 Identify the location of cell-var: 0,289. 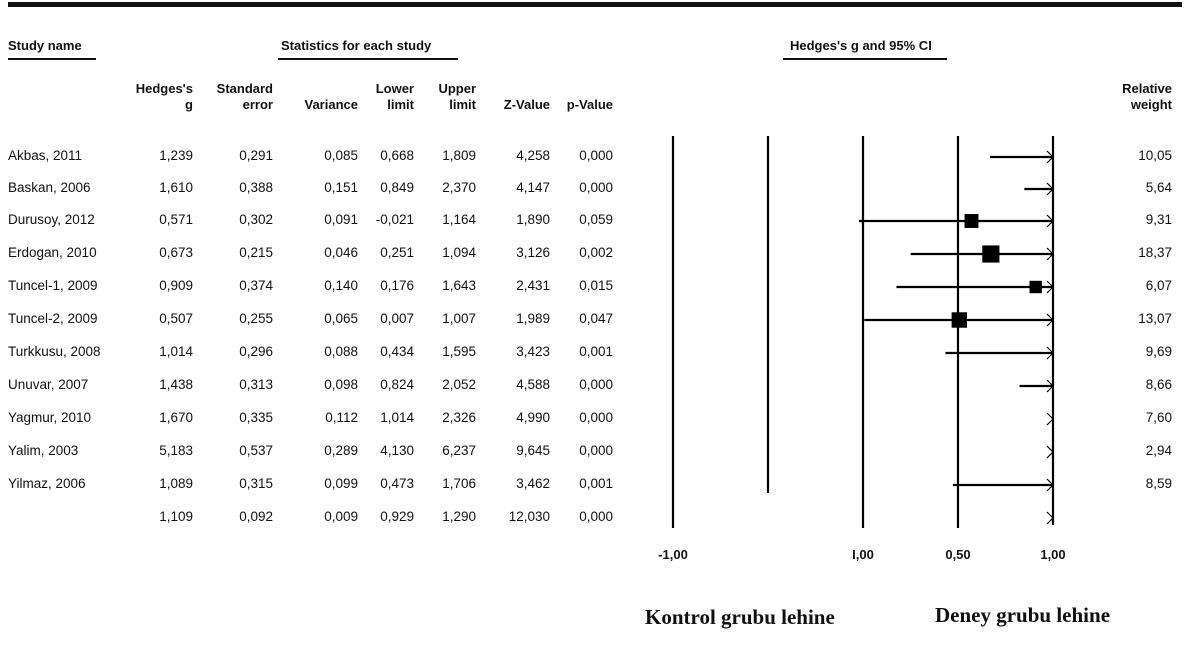
(341, 450).